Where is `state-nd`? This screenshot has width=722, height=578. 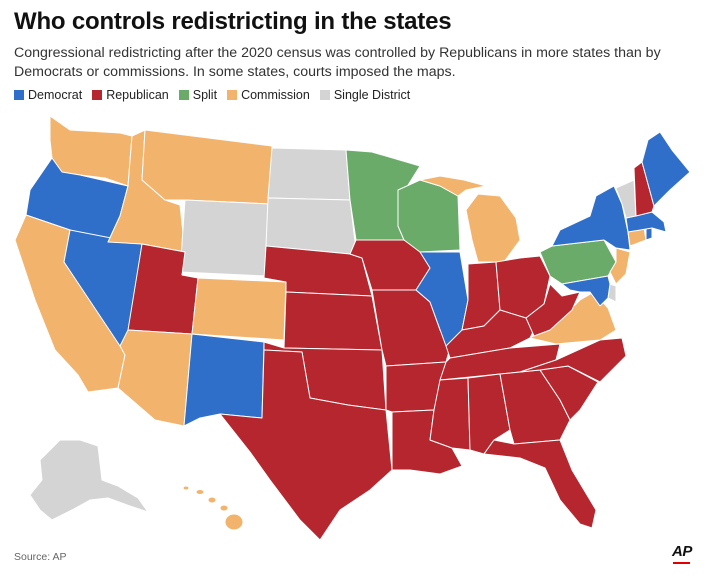
state-nd is located at coordinates (309, 174).